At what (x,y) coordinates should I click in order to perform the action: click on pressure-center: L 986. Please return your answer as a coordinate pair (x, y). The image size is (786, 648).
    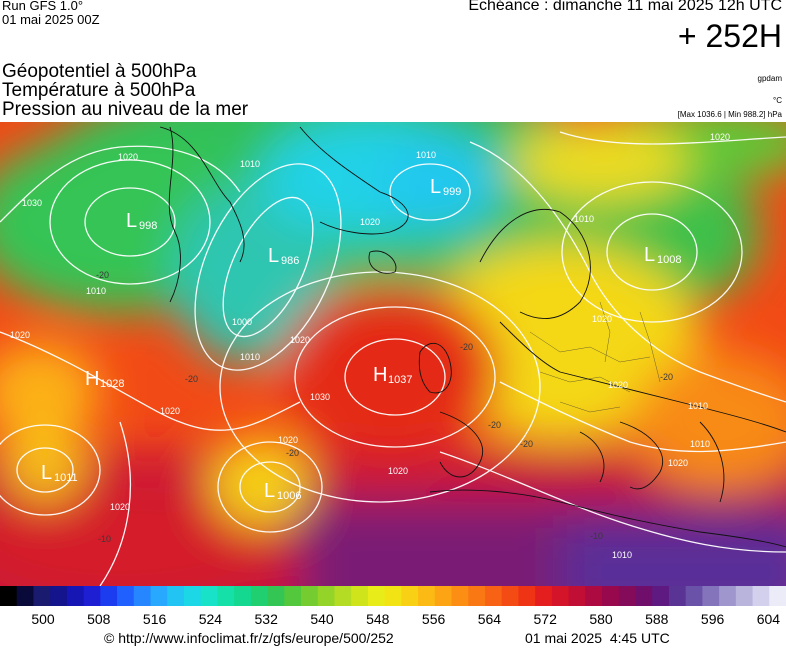
    Looking at the image, I should click on (283, 256).